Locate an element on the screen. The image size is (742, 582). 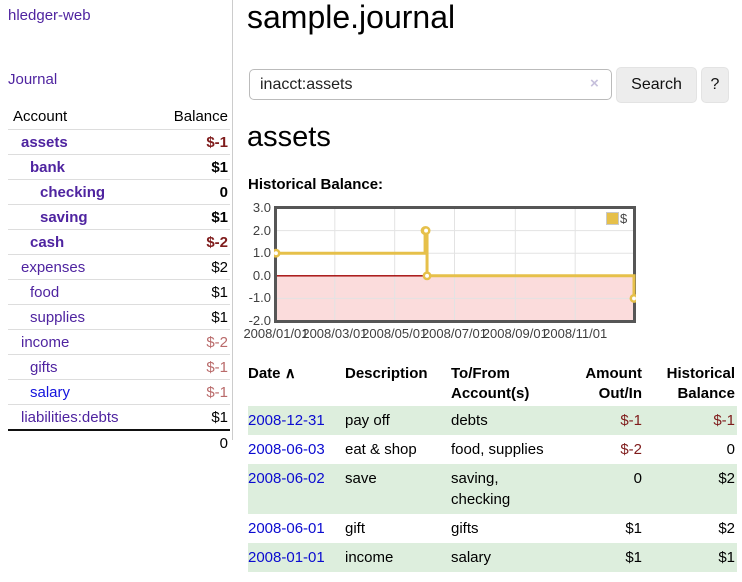
page-title: sample.journal is located at coordinates (351, 17).